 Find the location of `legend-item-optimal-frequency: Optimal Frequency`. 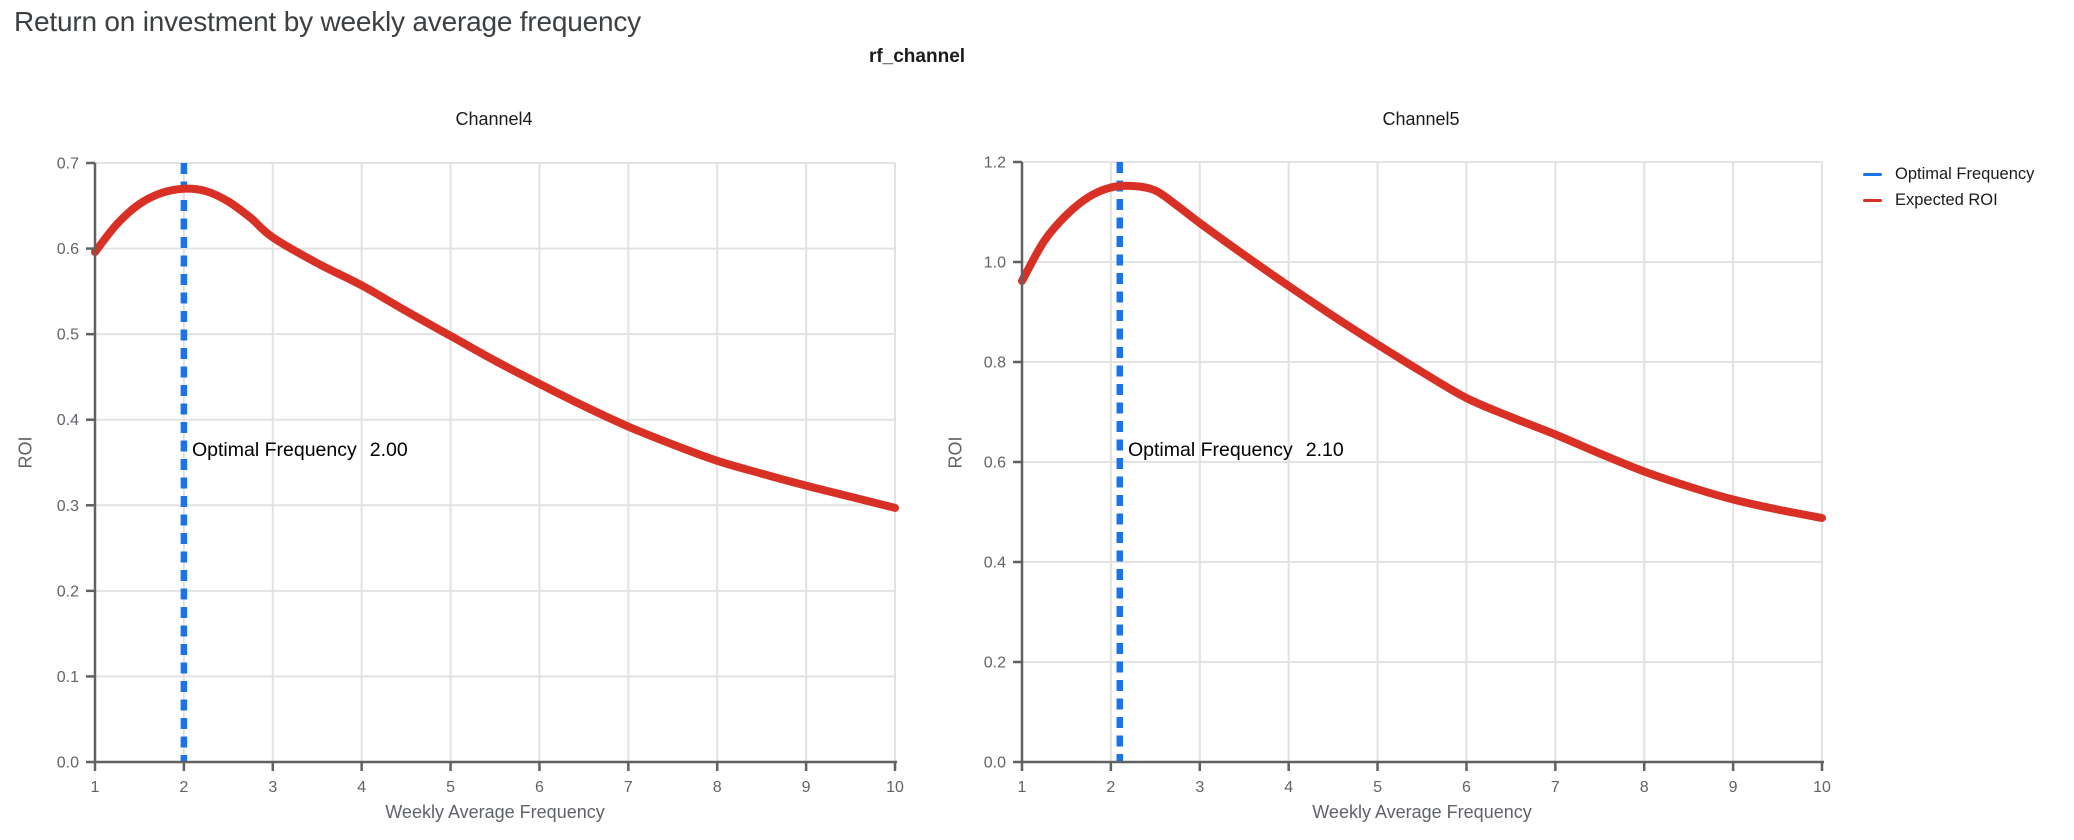

legend-item-optimal-frequency: Optimal Frequency is located at coordinates (1948, 174).